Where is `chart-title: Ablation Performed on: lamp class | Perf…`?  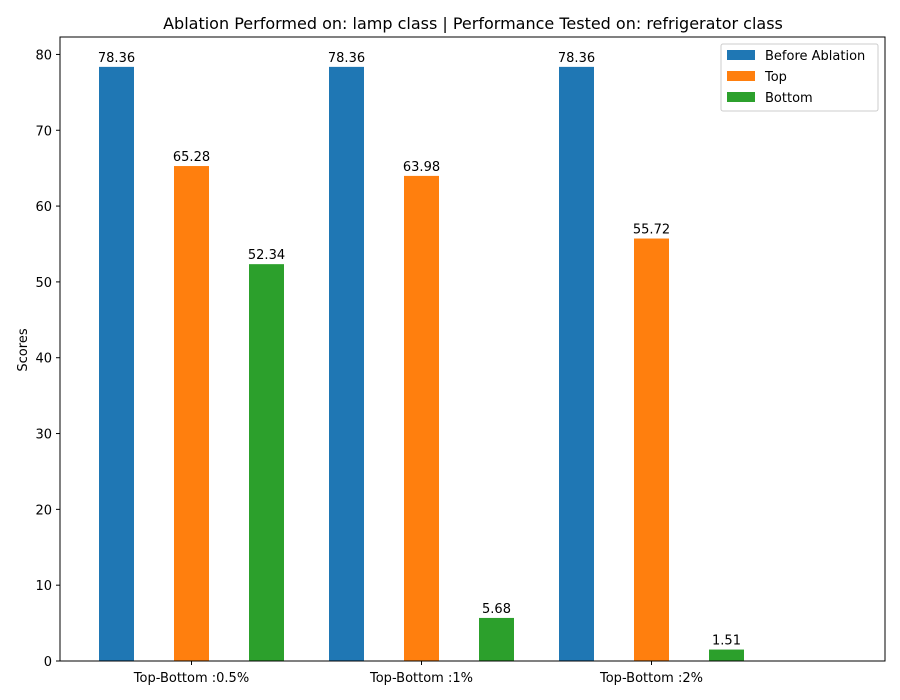 chart-title: Ablation Performed on: lamp class | Perf… is located at coordinates (473, 23).